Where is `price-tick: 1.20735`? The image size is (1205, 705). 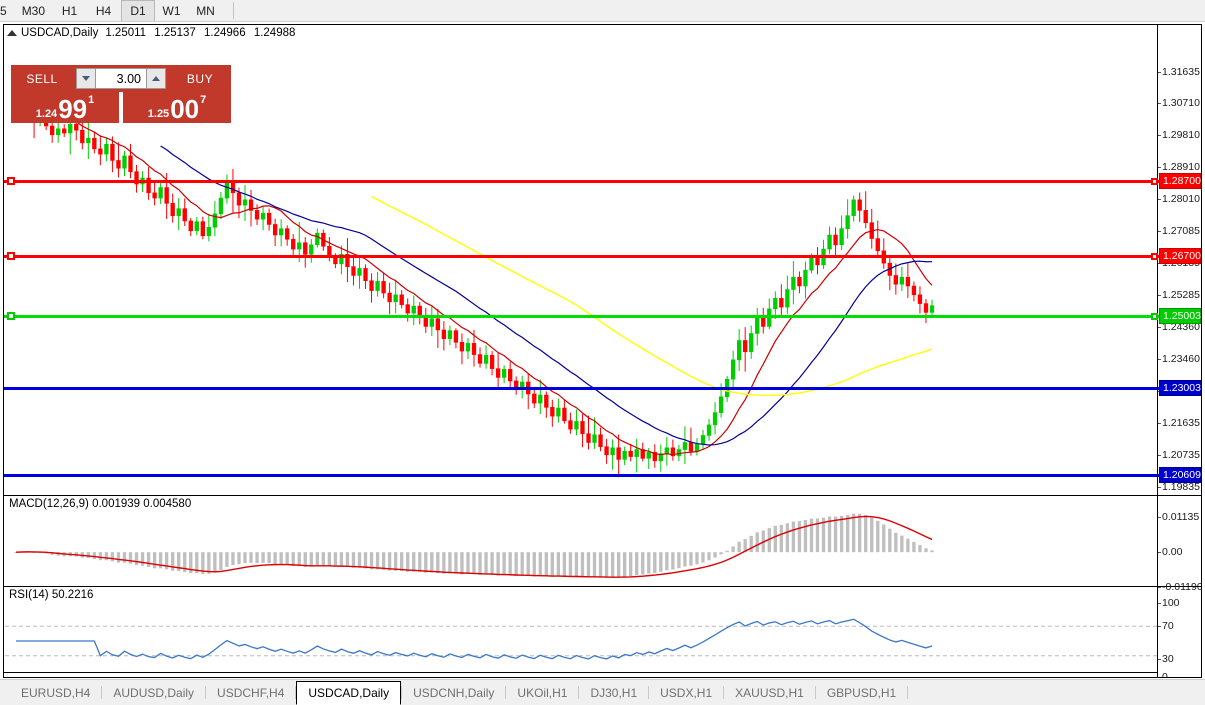 price-tick: 1.20735 is located at coordinates (1179, 455).